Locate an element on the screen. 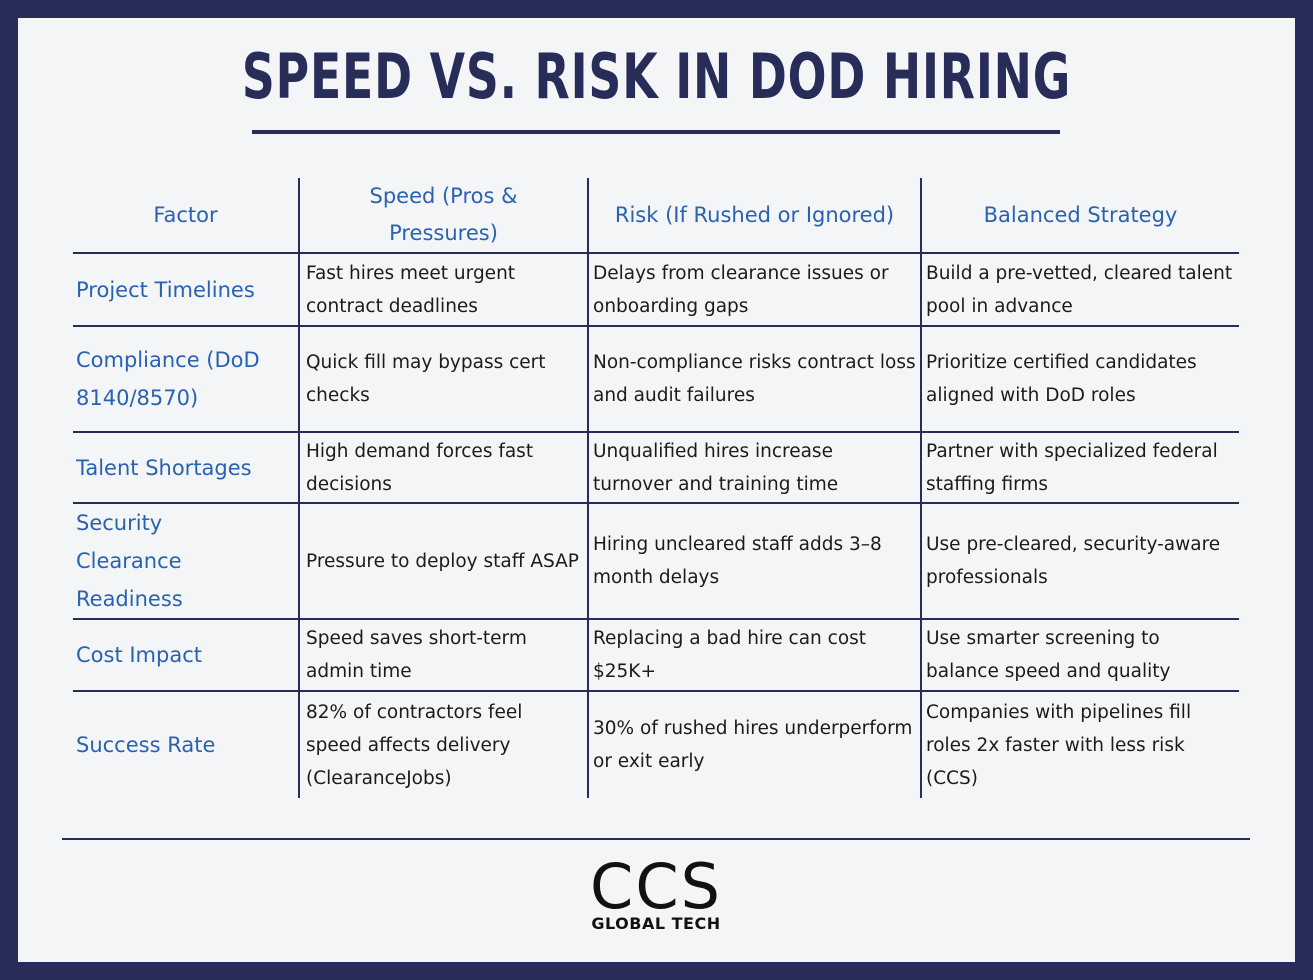  row-speed: Speed saves short-term admin time is located at coordinates (443, 655).